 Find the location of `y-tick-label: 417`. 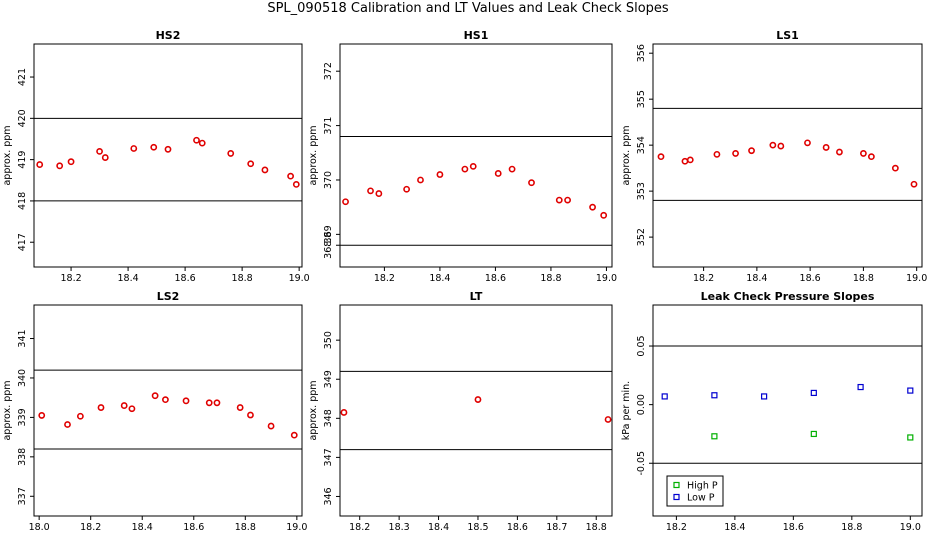

y-tick-label: 417 is located at coordinates (22, 242).